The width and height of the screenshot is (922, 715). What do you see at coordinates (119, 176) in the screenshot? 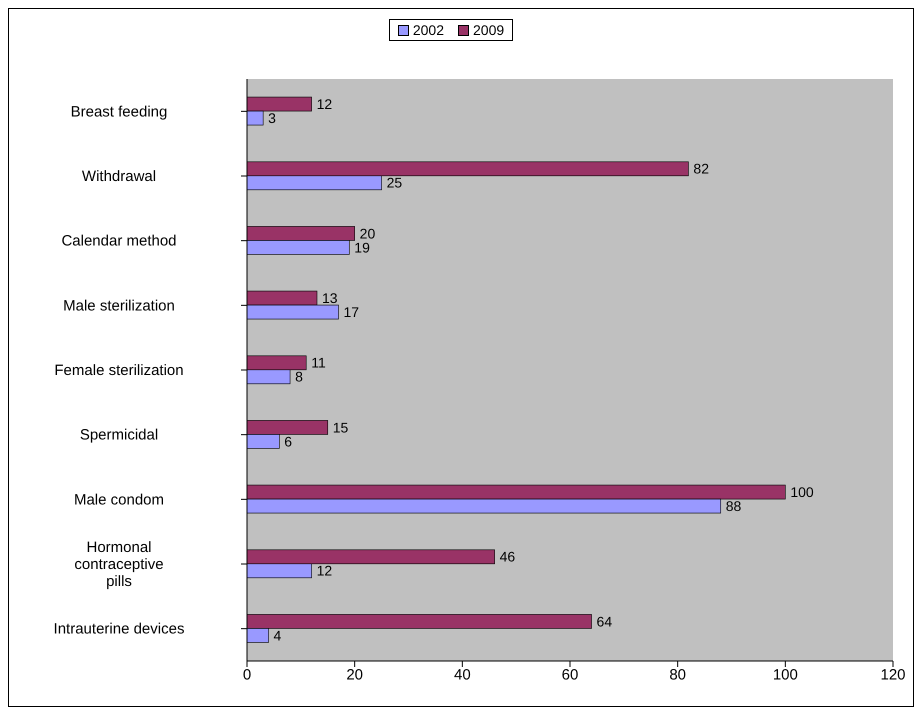
I see `y-tick-label: Withdrawal` at bounding box center [119, 176].